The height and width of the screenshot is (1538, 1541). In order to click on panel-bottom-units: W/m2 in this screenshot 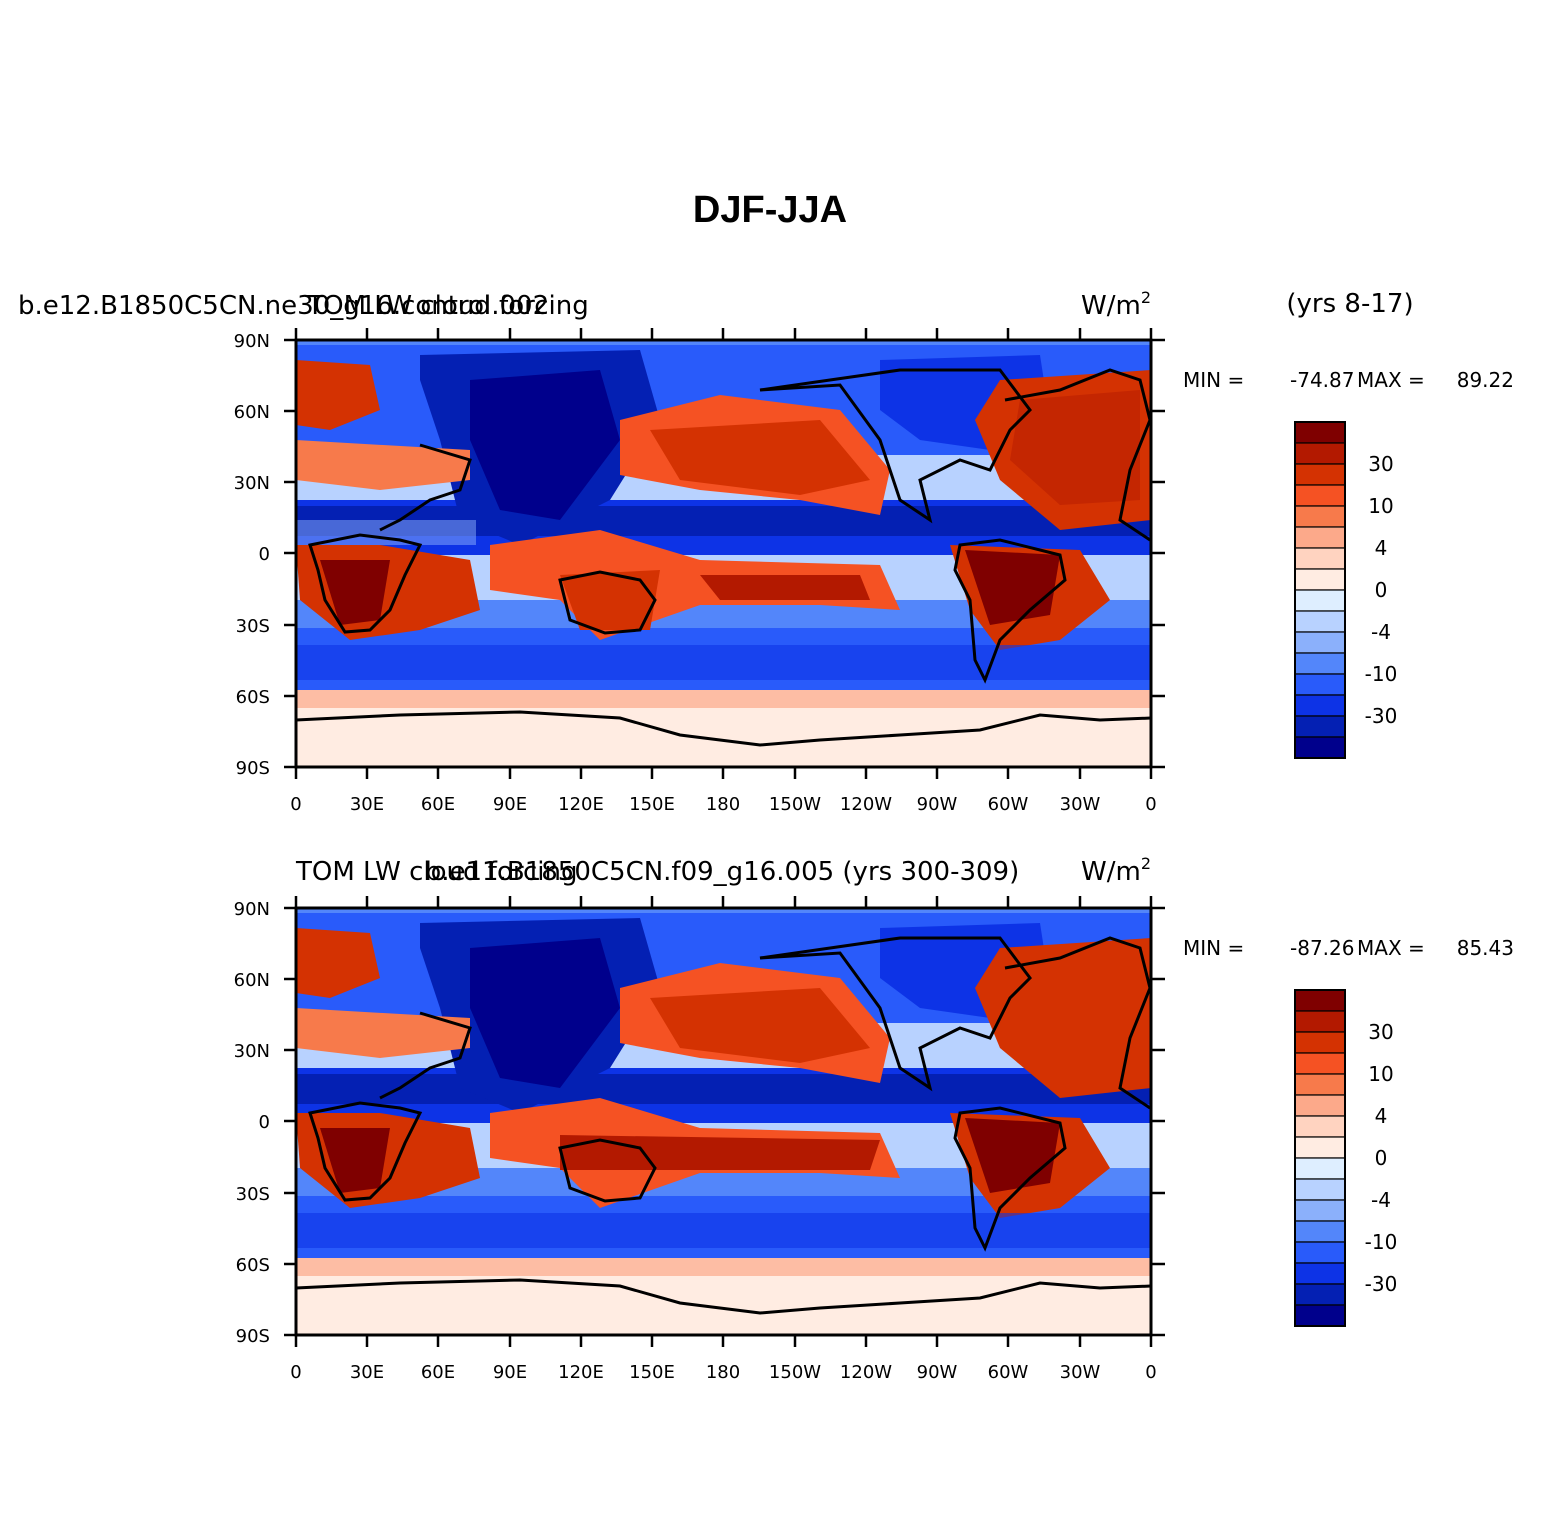, I will do `click(1116, 870)`.